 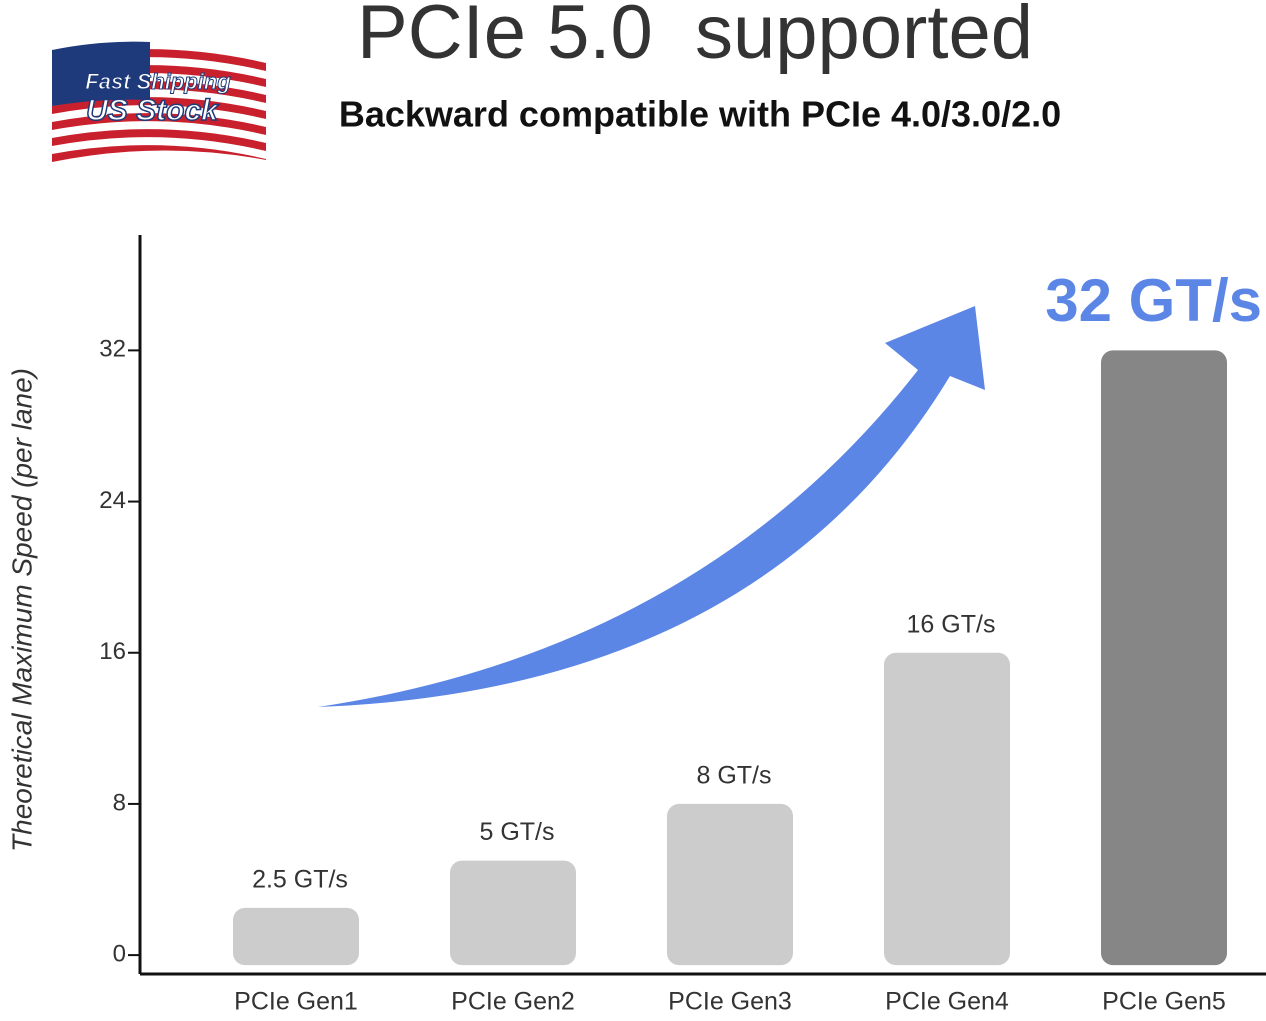 I want to click on x-tick-label: PCIe Gen1, so click(x=296, y=1002).